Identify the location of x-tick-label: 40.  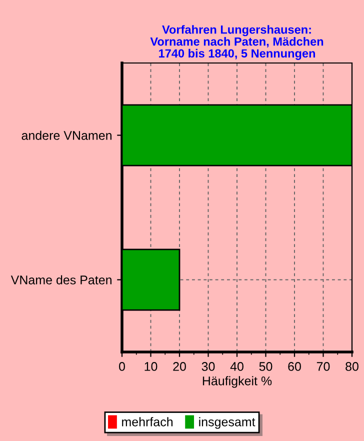
(237, 366).